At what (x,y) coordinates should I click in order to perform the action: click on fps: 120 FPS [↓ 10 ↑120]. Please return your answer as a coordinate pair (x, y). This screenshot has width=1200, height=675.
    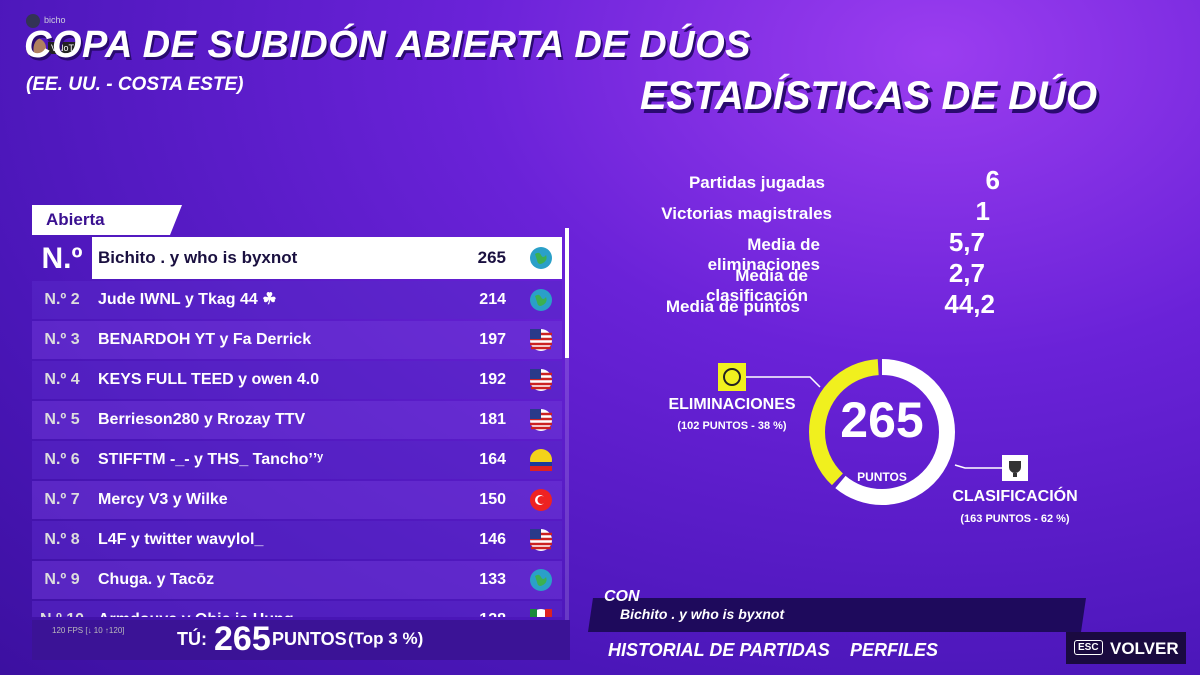
    Looking at the image, I should click on (88, 630).